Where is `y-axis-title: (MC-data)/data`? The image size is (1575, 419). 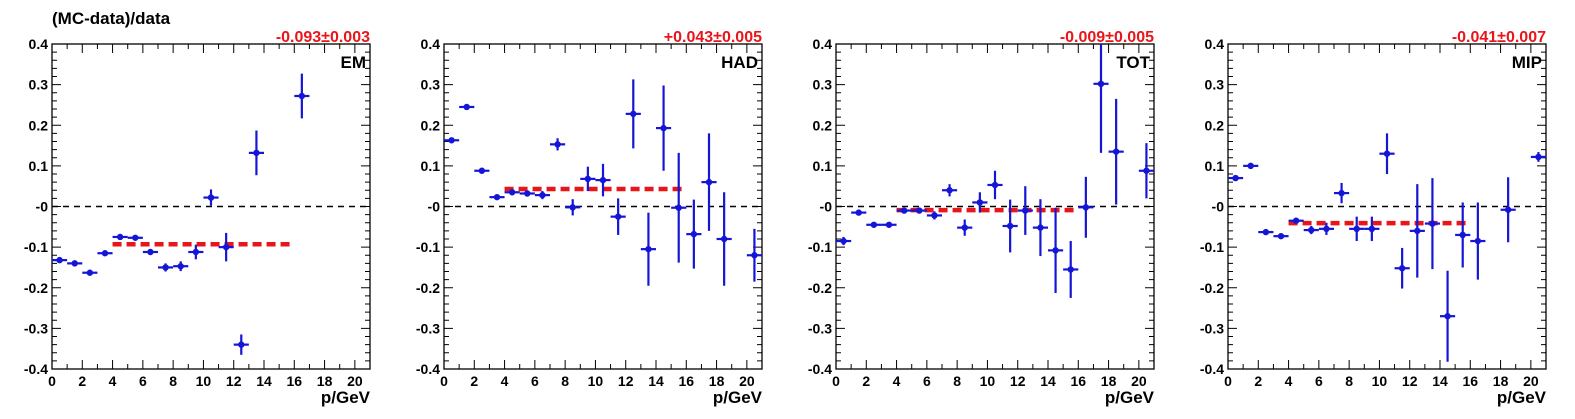 y-axis-title: (MC-data)/data is located at coordinates (111, 18).